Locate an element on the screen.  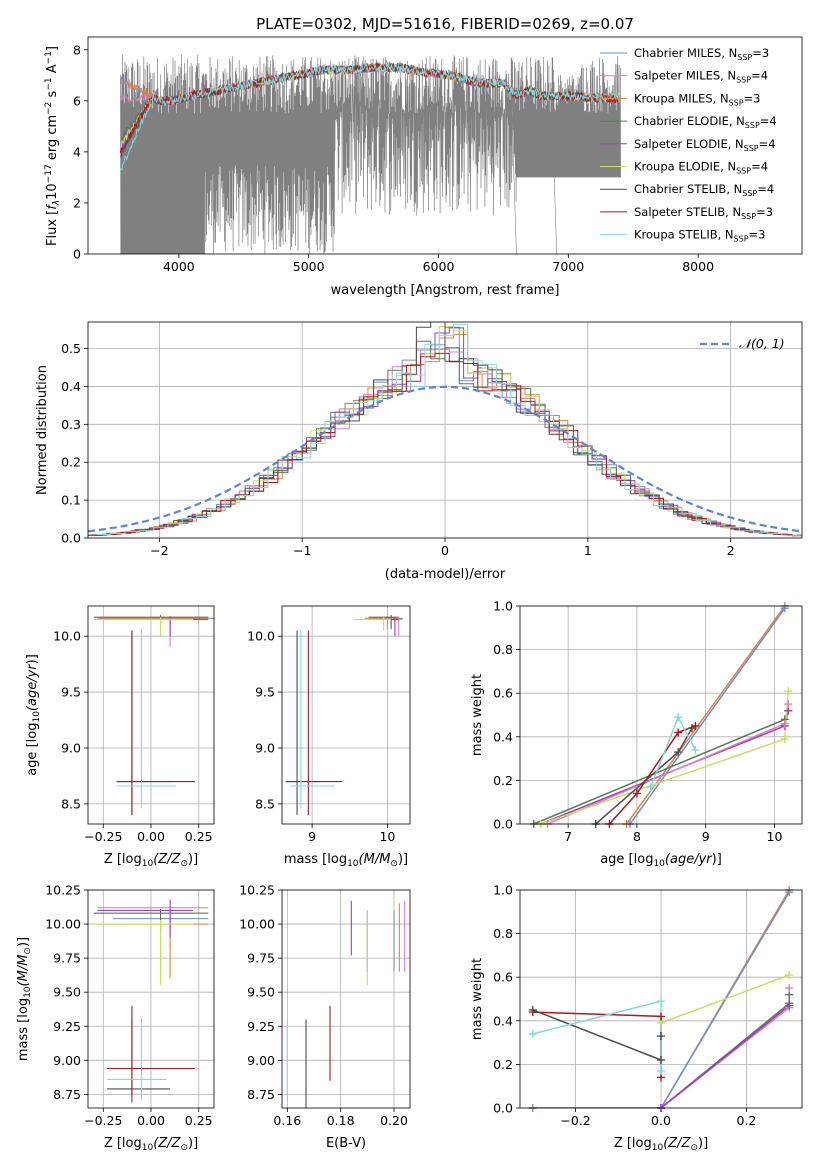
y-tick-label: 10.0 is located at coordinates (261, 636).